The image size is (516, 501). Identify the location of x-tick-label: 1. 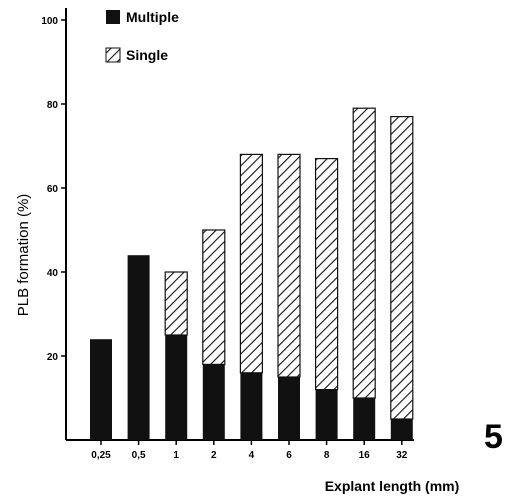
(176, 455).